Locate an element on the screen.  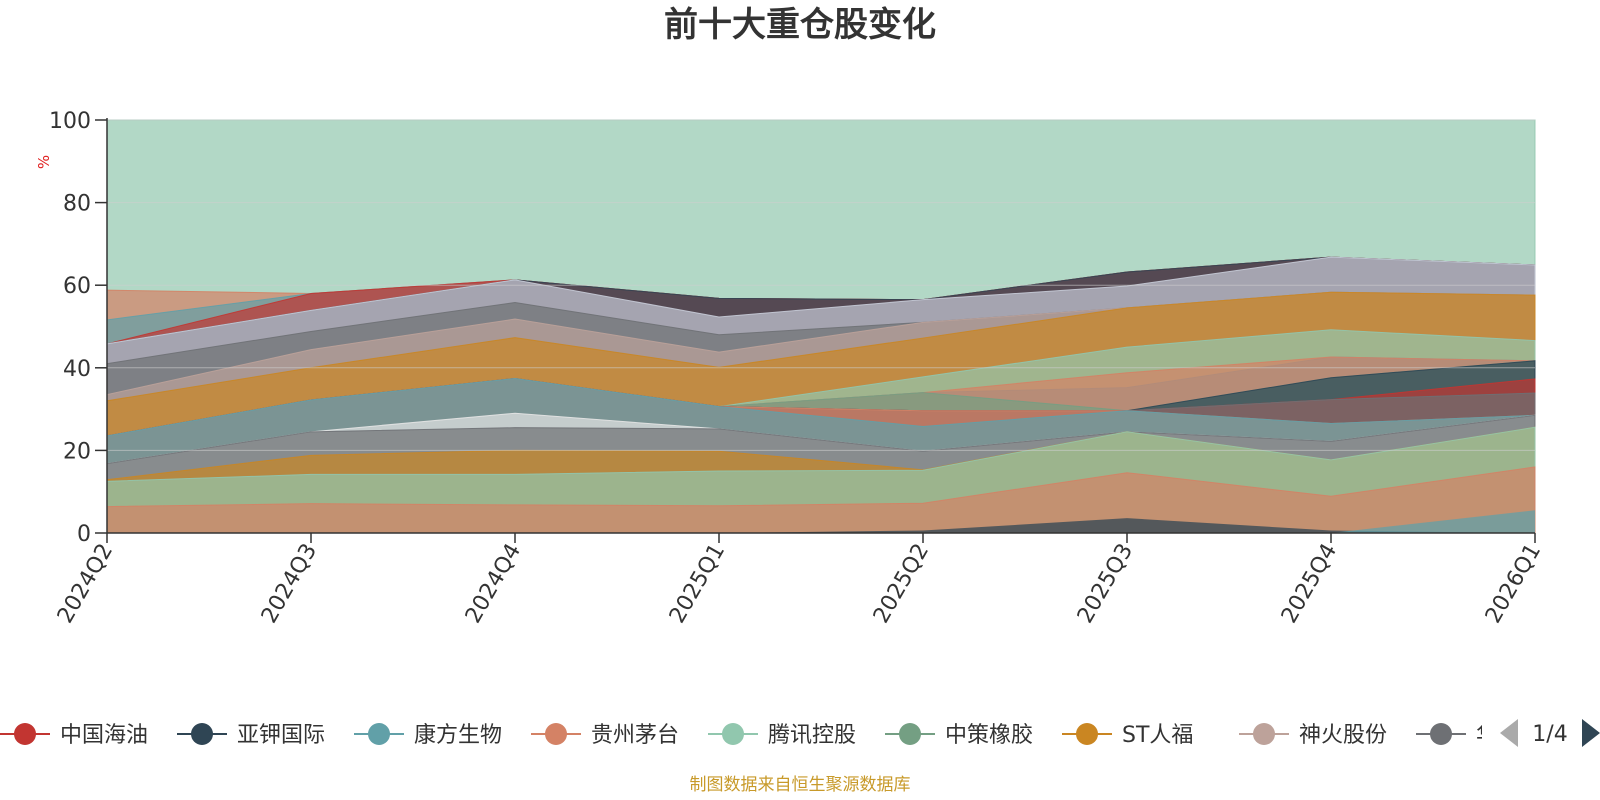
legend-prev-arrow-icon is located at coordinates (1509, 733).